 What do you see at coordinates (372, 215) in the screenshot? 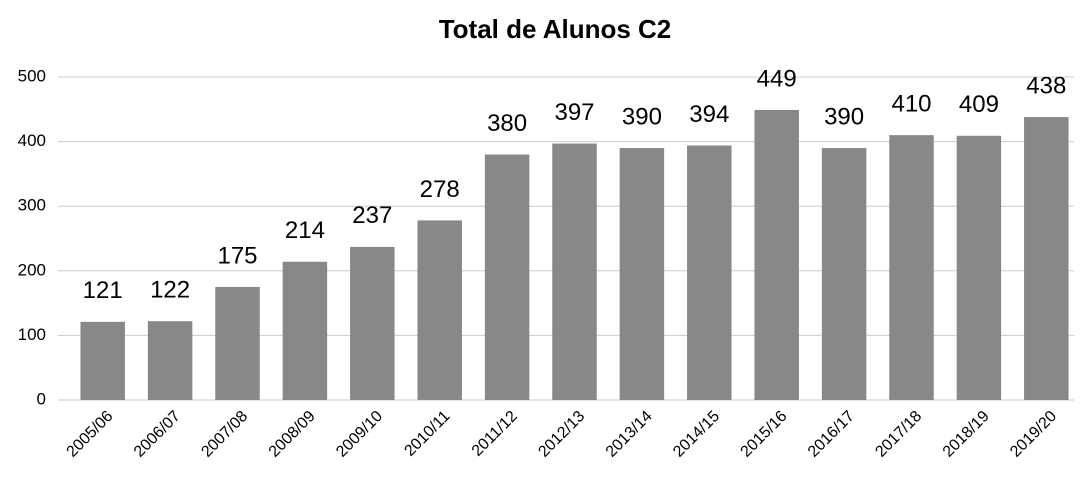
I see `value-label: 237` at bounding box center [372, 215].